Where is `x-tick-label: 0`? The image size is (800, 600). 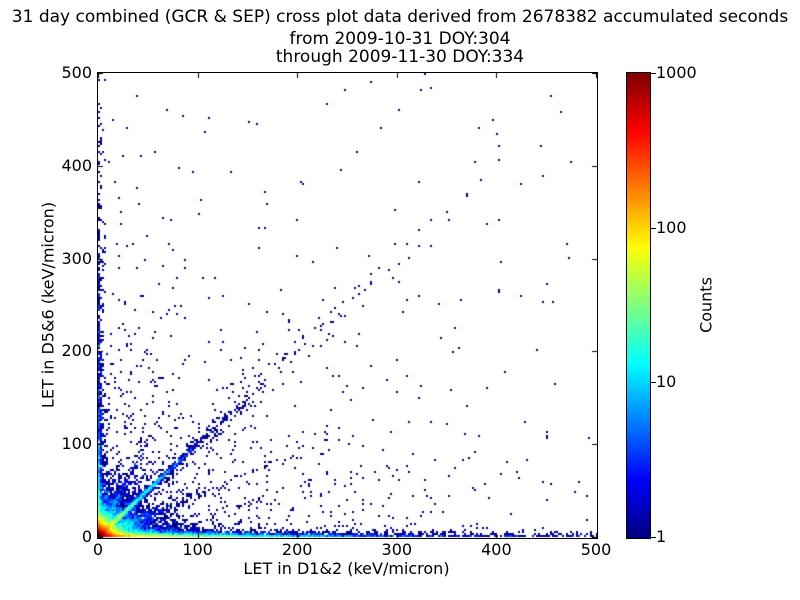
x-tick-label: 0 is located at coordinates (98, 549).